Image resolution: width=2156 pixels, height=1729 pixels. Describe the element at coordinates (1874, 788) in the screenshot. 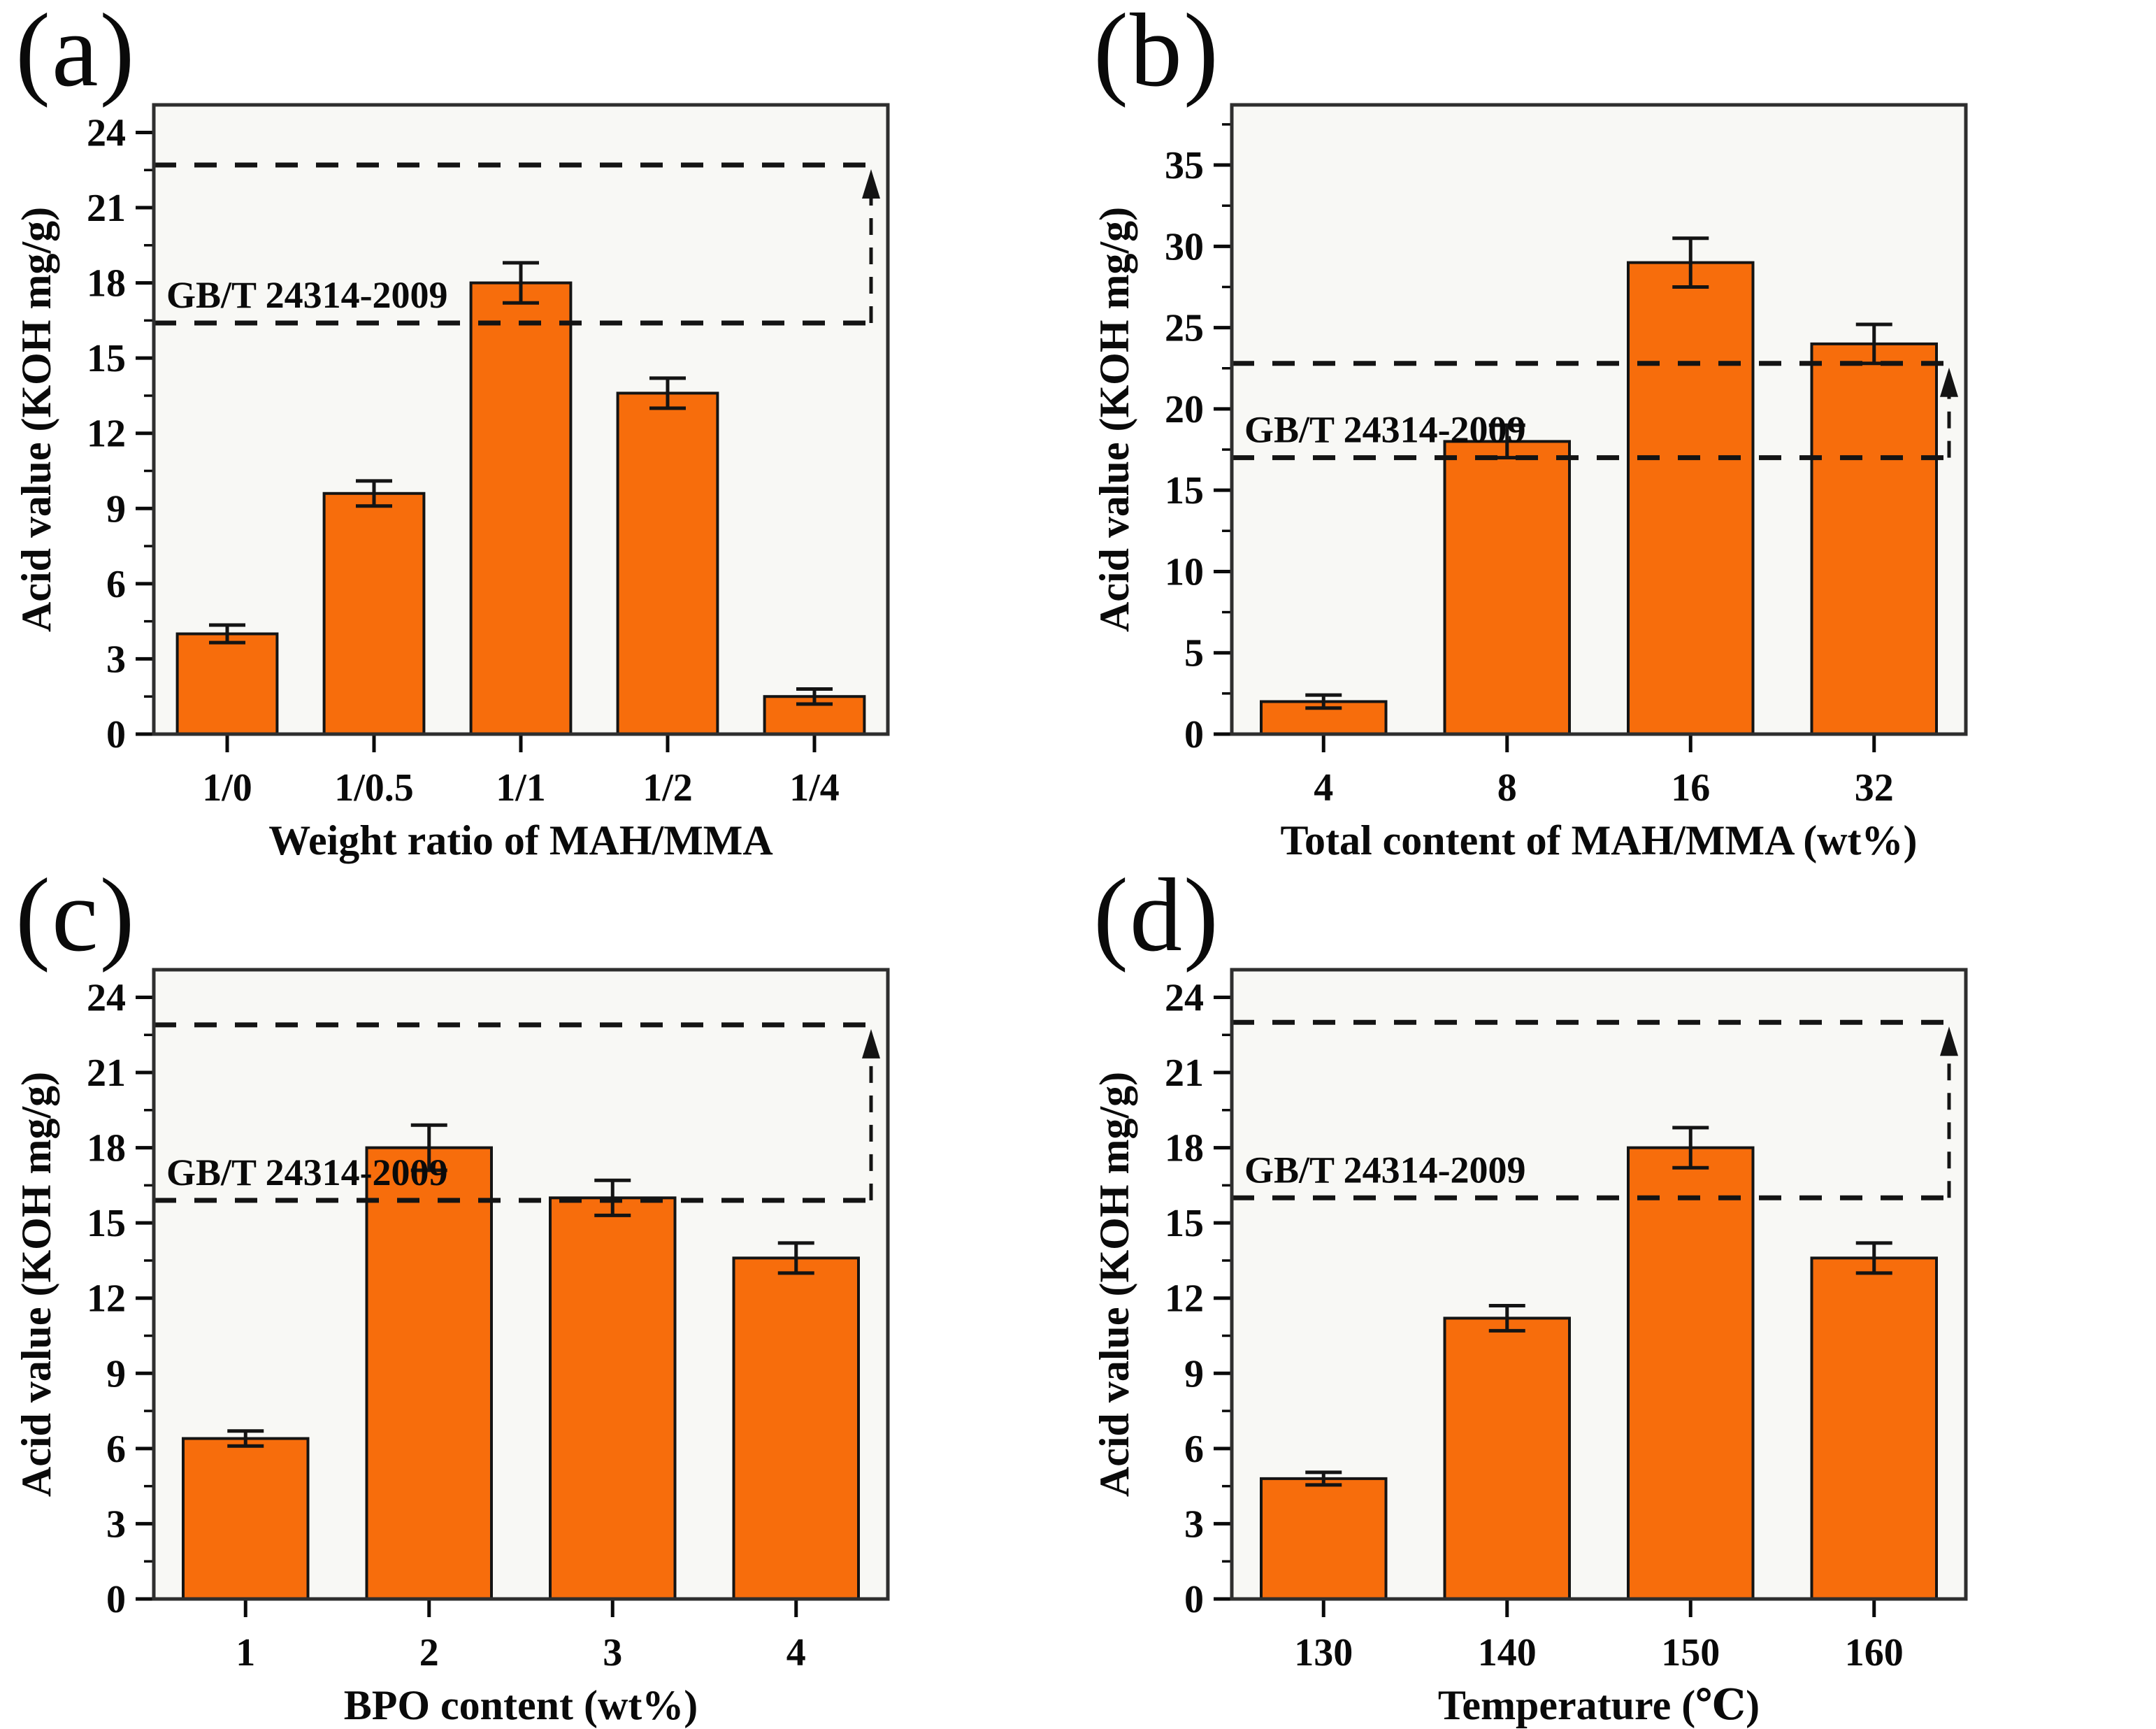

I see `x-tick-label: 32` at that location.